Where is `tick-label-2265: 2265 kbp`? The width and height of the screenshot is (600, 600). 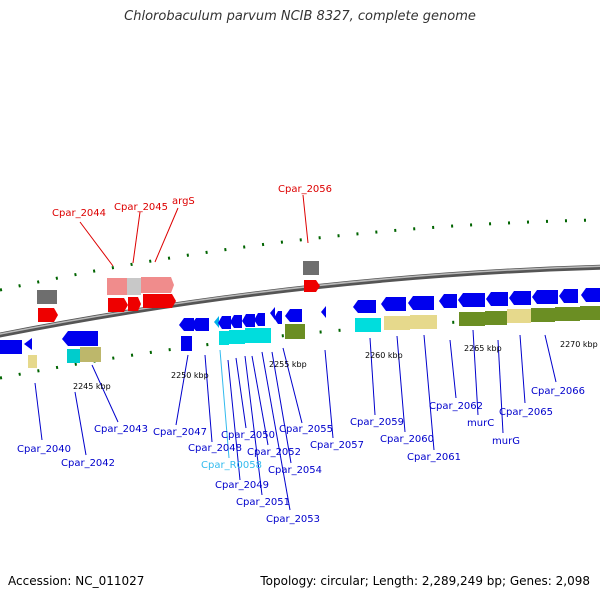
tick-label-2265: 2265 kbp is located at coordinates (483, 348).